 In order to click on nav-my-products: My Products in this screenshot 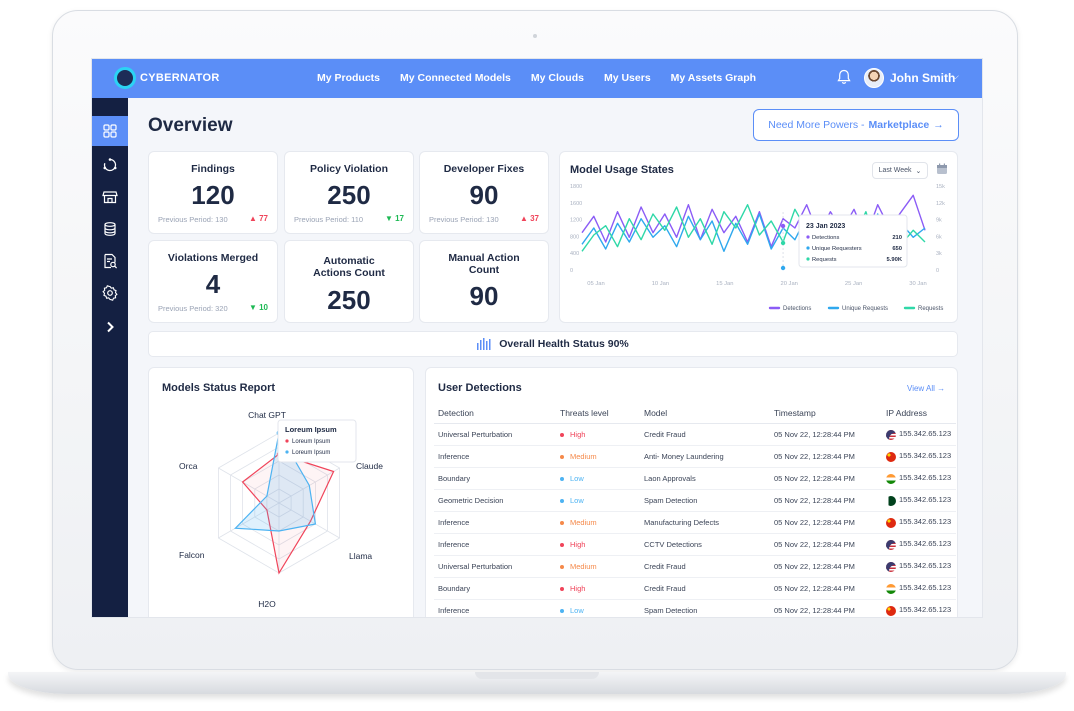, I will do `click(349, 78)`.